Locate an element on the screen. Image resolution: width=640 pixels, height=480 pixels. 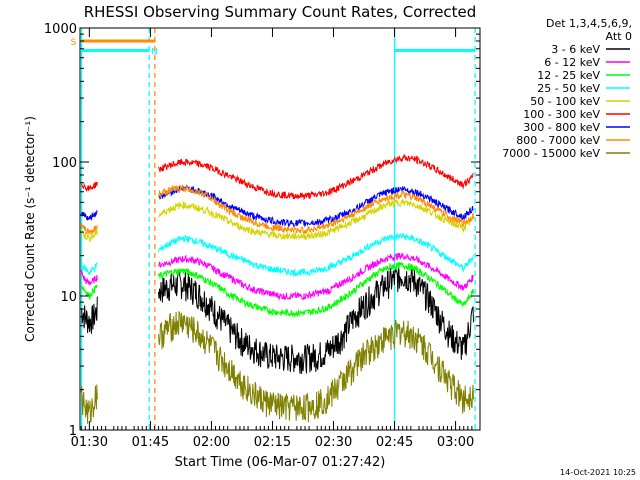
legend-label-5: 100 - 300 keV is located at coordinates (561, 114).